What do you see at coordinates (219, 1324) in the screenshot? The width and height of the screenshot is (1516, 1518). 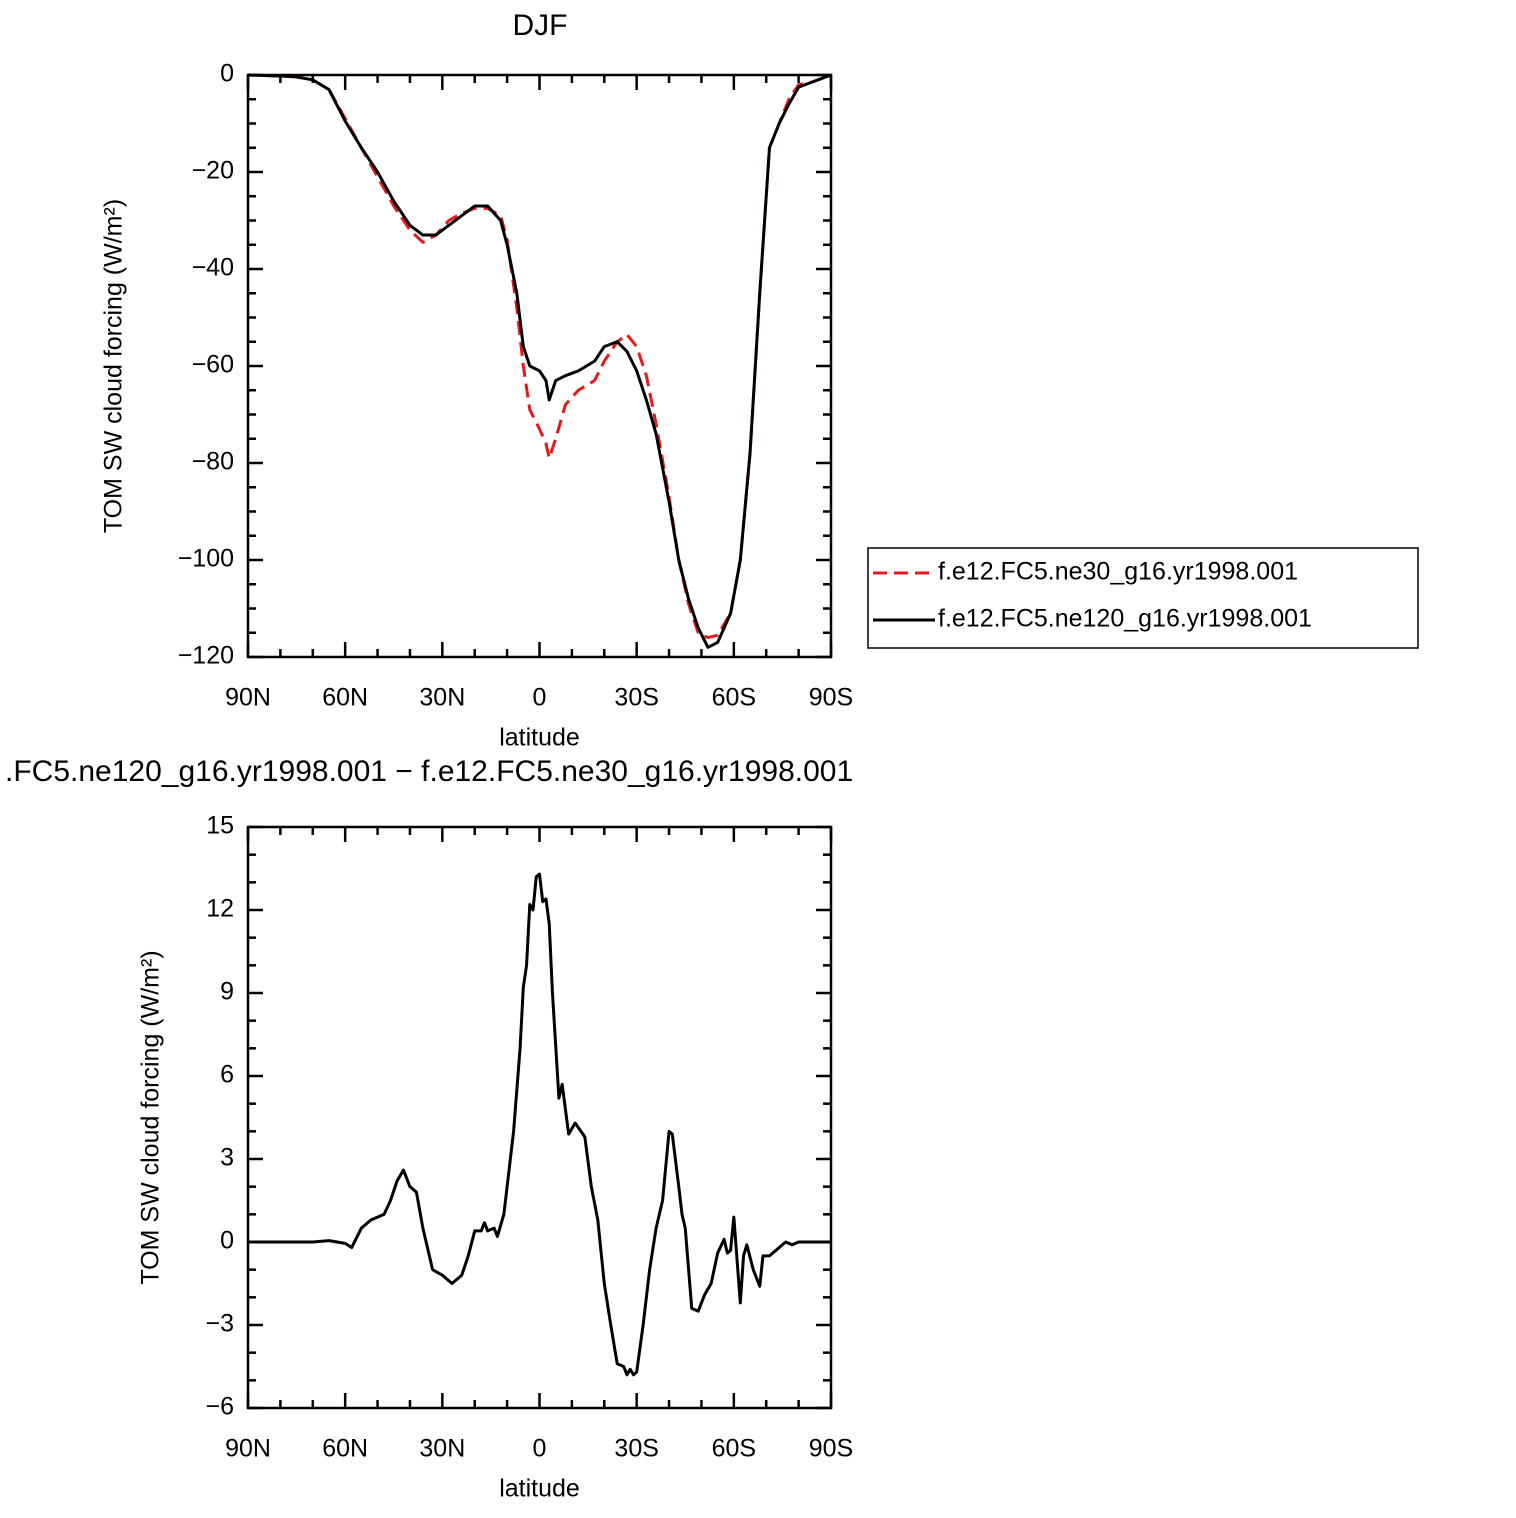 I see `y-tick-label: −3` at bounding box center [219, 1324].